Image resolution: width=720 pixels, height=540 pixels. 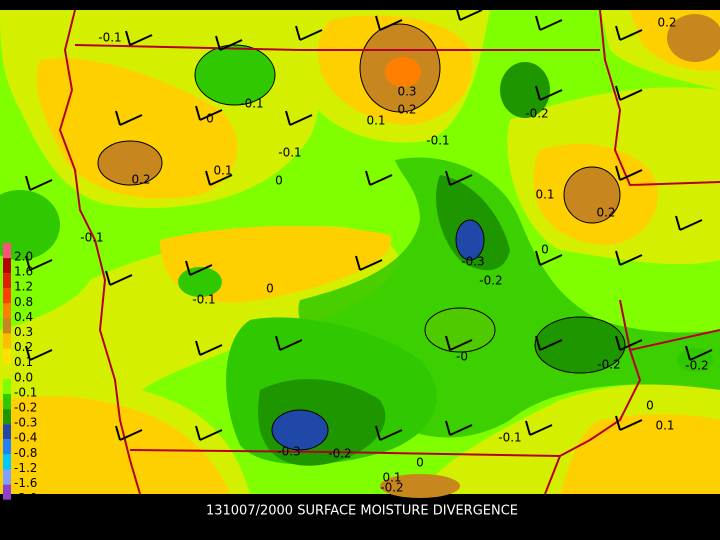 What do you see at coordinates (23, 272) in the screenshot?
I see `colorbar-label: 1.6` at bounding box center [23, 272].